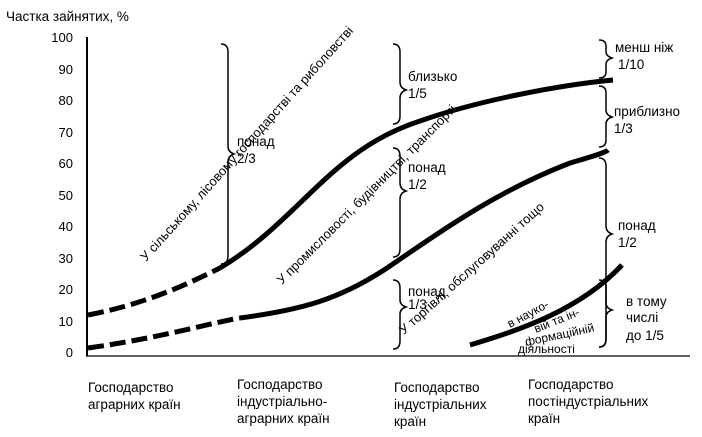  Describe the element at coordinates (606, 313) in the screenshot. I see `bracket-post-1of5` at that location.